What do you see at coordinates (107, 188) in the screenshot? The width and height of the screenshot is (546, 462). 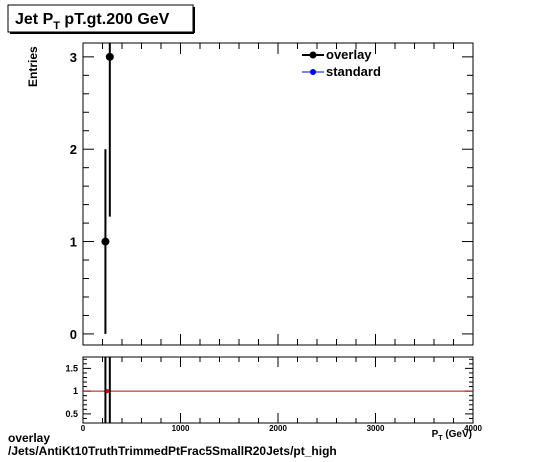 I see `main-data-marks` at bounding box center [107, 188].